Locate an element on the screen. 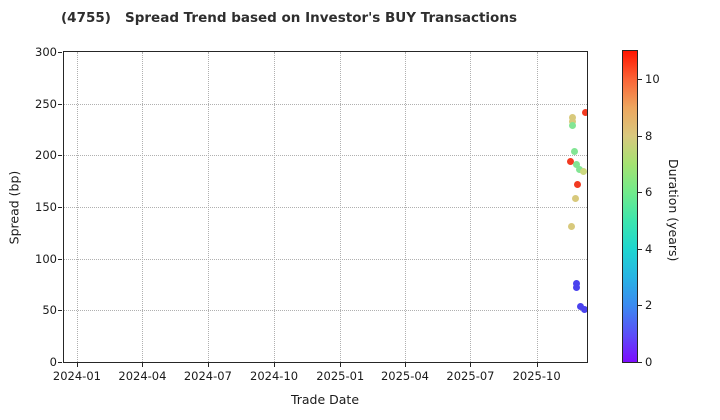 Image resolution: width=720 pixels, height=420 pixels. colorbar-tick-label: 2 is located at coordinates (649, 305).